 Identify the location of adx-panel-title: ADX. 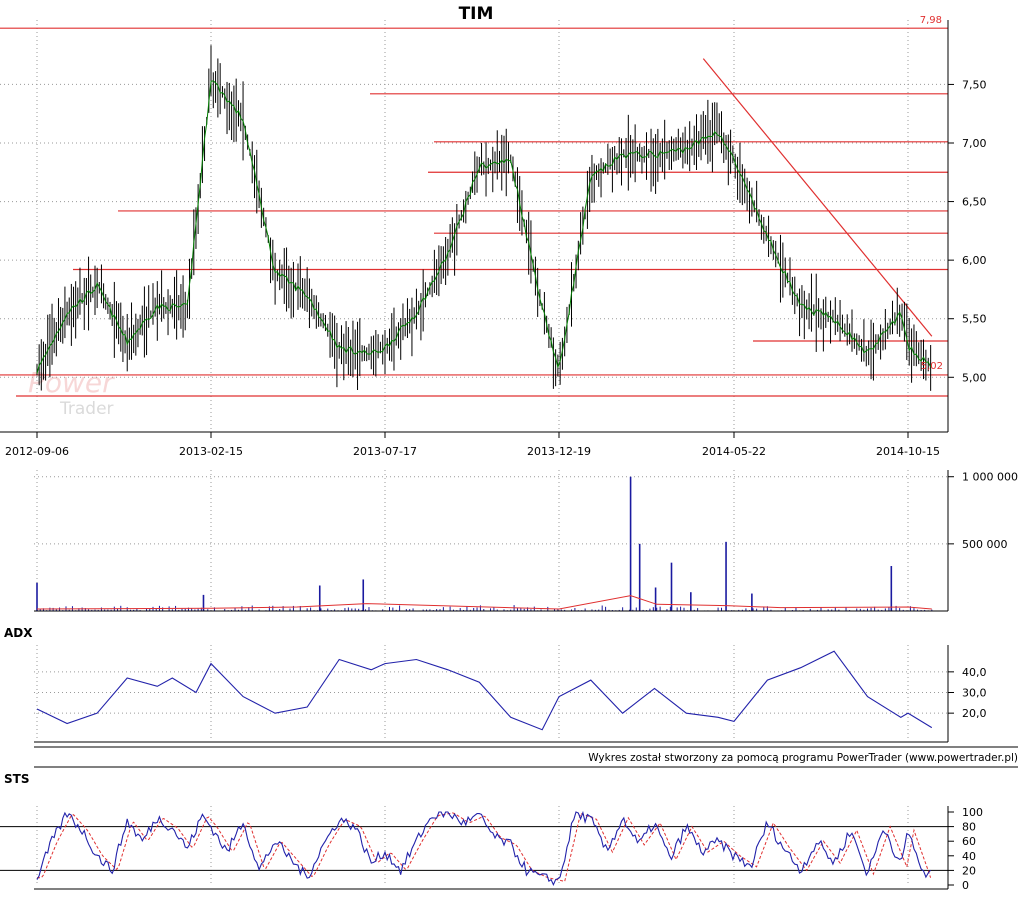
(18, 633).